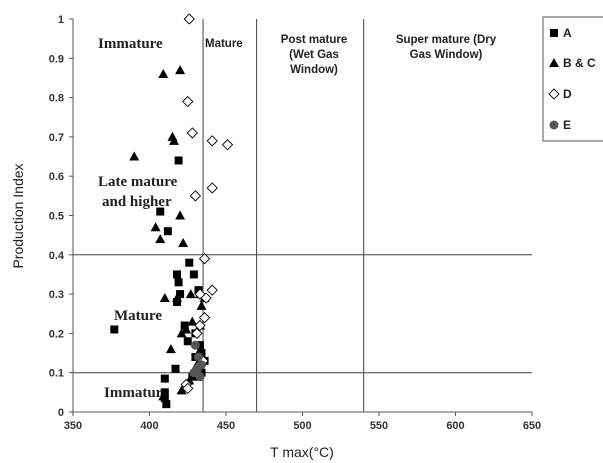  I want to click on zone-label-super-mature-2: Gas Window), so click(446, 55).